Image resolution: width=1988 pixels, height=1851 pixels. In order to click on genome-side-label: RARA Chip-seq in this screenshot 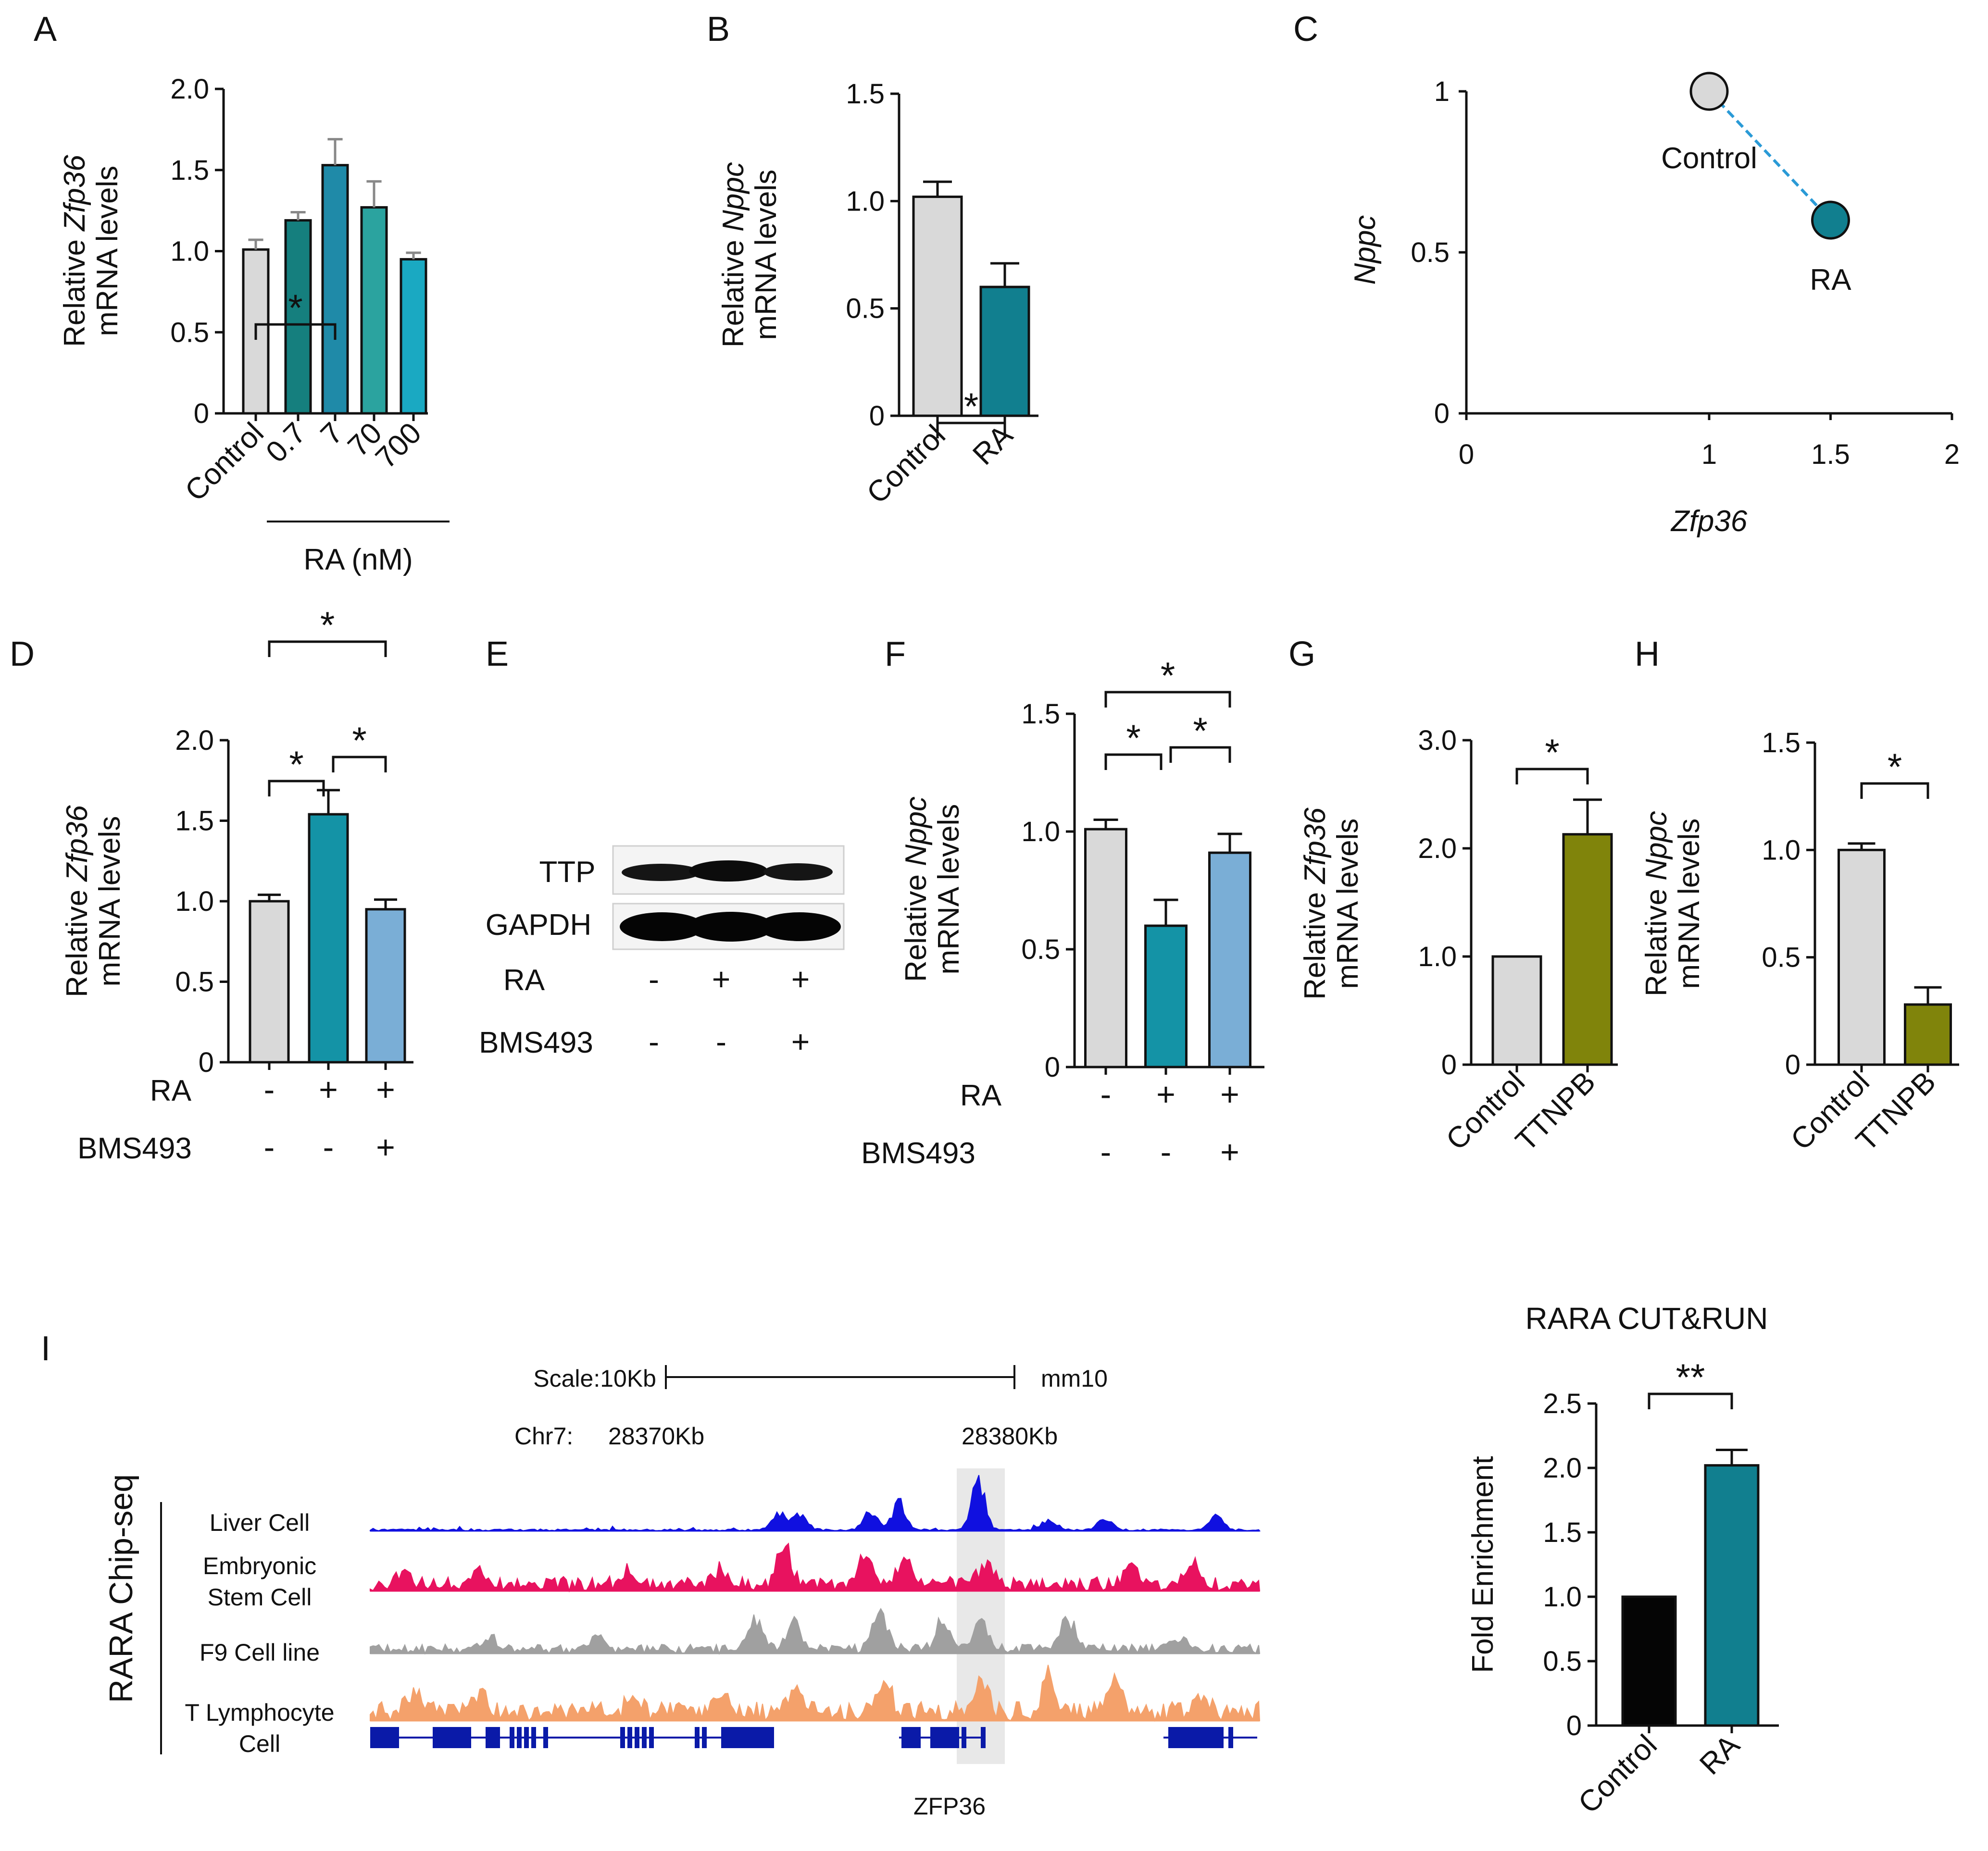, I will do `click(121, 1588)`.